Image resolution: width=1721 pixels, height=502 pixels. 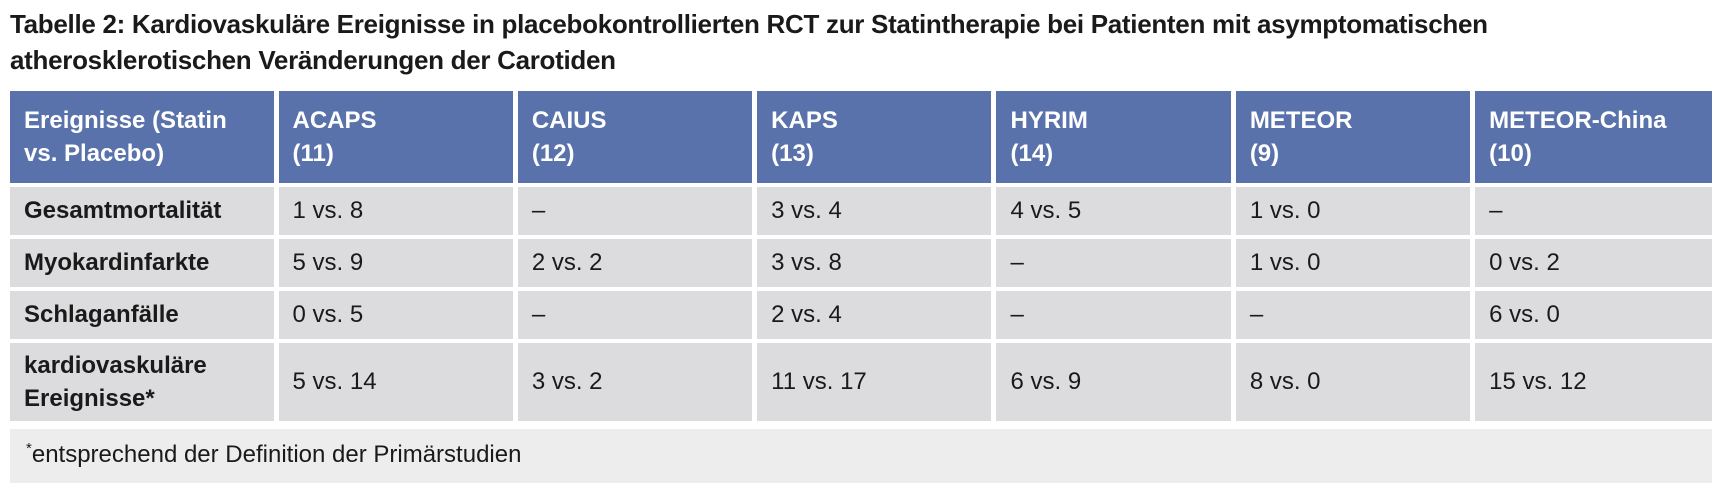 I want to click on row-label: Myokardinfarkte, so click(x=144, y=262).